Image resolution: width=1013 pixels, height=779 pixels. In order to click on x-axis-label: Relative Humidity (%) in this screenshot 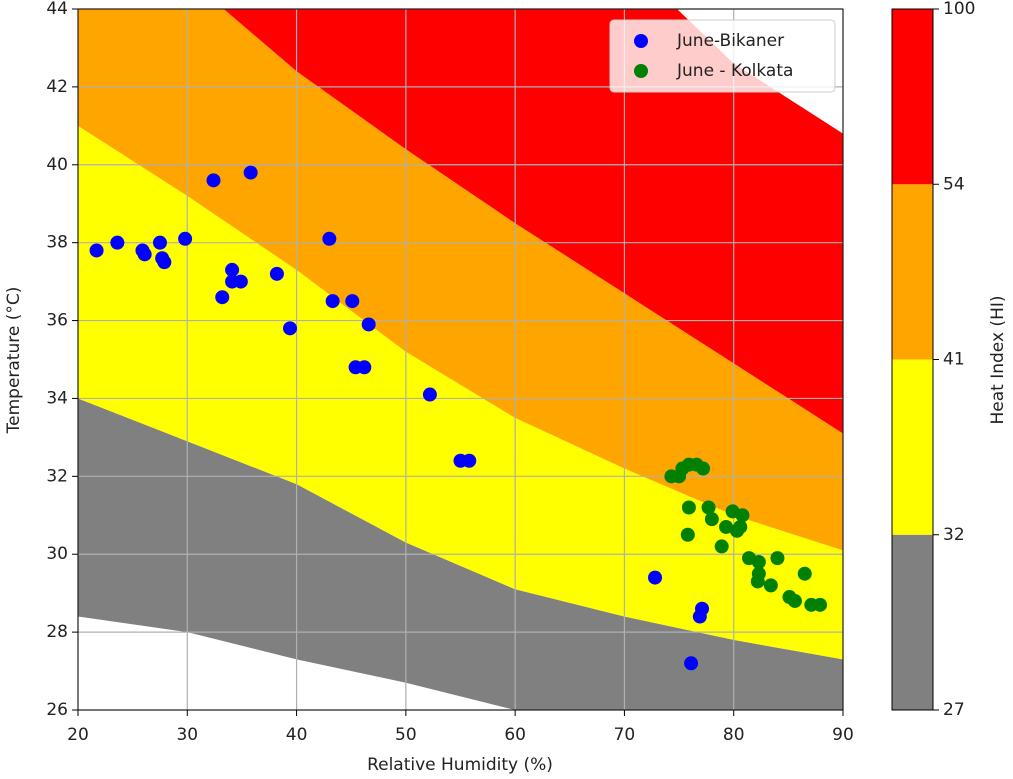, I will do `click(460, 765)`.